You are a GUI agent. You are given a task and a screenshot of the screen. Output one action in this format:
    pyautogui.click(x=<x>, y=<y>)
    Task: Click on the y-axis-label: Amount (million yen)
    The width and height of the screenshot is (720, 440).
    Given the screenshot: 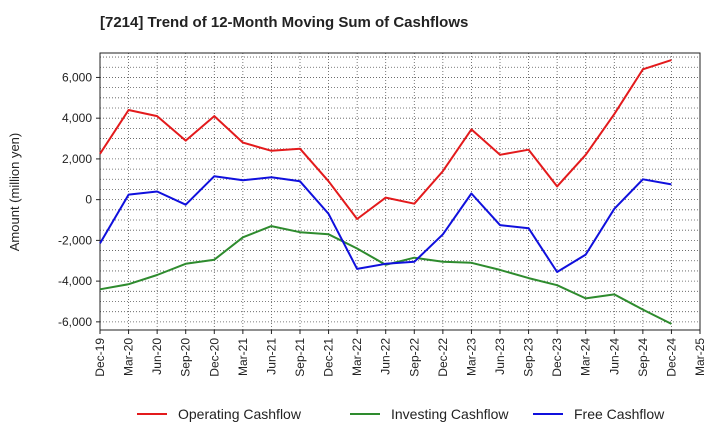 What is the action you would take?
    pyautogui.click(x=14, y=192)
    